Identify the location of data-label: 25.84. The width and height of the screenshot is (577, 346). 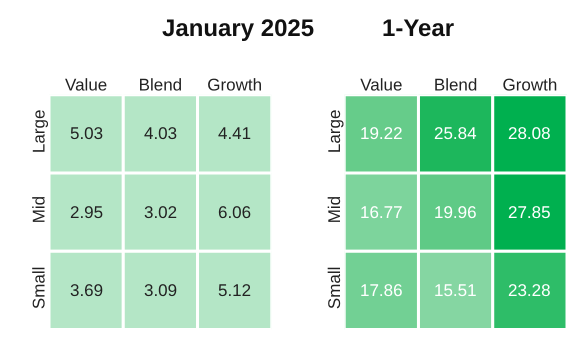
(455, 133).